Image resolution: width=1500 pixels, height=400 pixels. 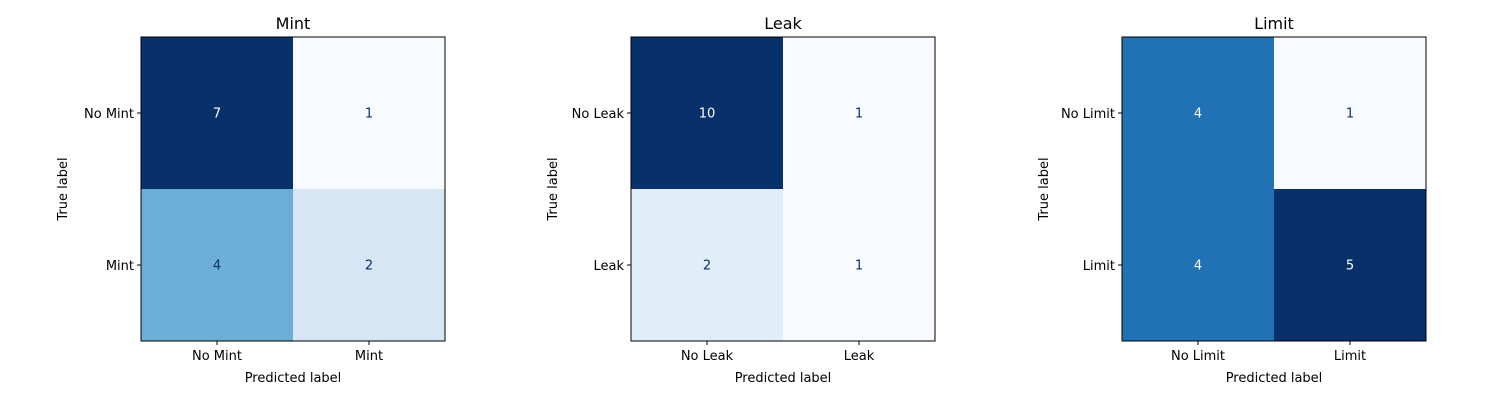 What do you see at coordinates (1099, 266) in the screenshot?
I see `y-tick-label: Limit` at bounding box center [1099, 266].